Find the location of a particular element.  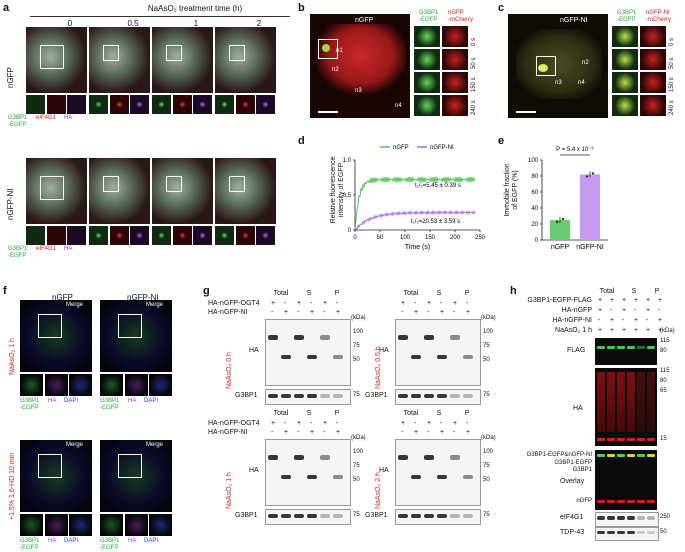

panel-f-merge-label: Merge is located at coordinates (155, 445).